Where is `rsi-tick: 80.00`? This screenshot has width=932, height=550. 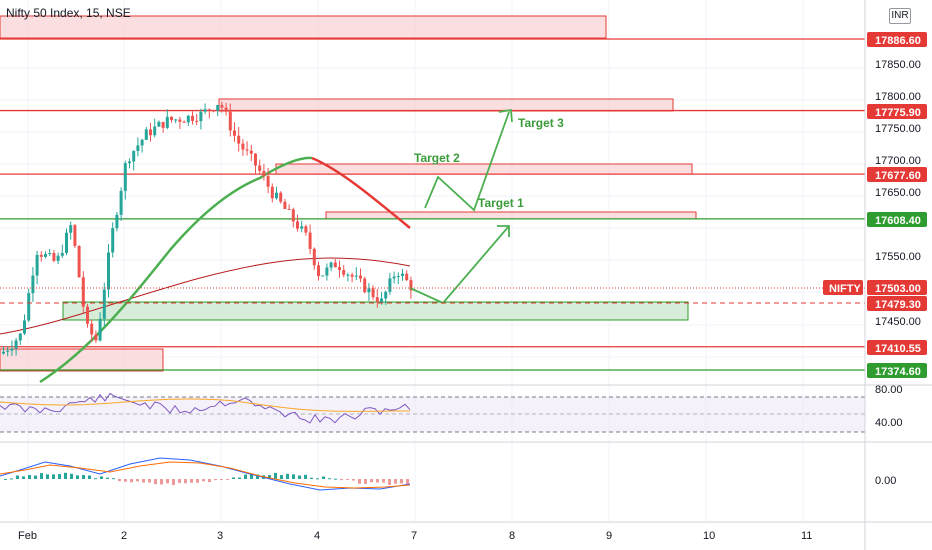
rsi-tick: 80.00 is located at coordinates (889, 390).